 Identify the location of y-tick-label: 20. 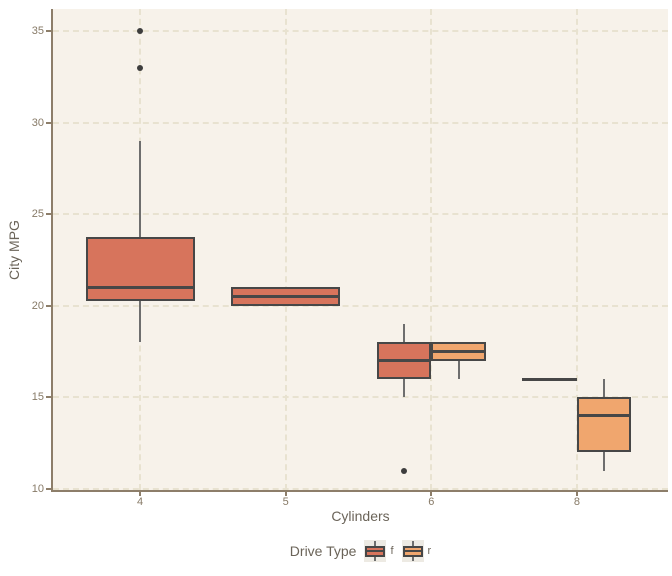
(37, 305).